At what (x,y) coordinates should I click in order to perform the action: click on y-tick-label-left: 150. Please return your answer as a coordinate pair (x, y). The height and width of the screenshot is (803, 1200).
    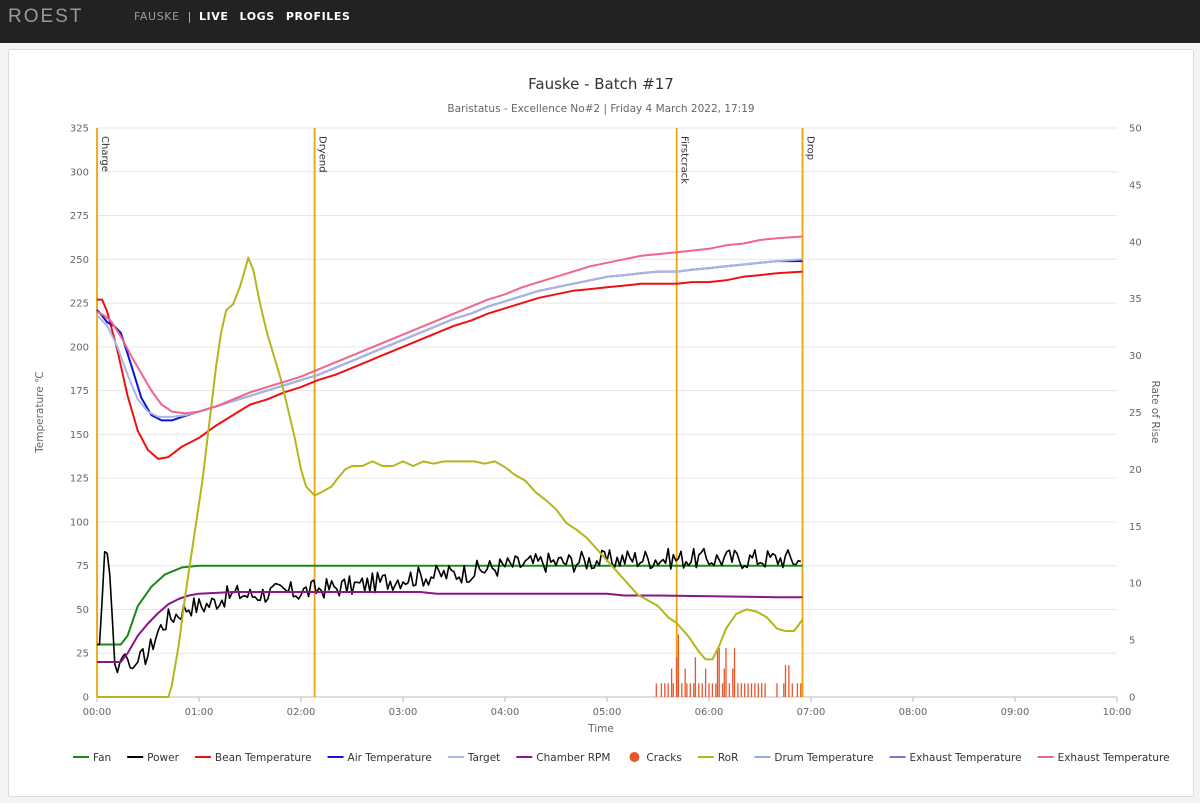
    Looking at the image, I should click on (79, 435).